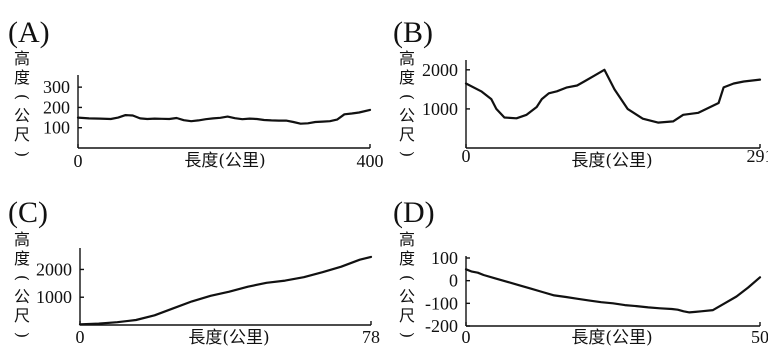  What do you see at coordinates (29, 32) in the screenshot?
I see `panel-label: (A)` at bounding box center [29, 32].